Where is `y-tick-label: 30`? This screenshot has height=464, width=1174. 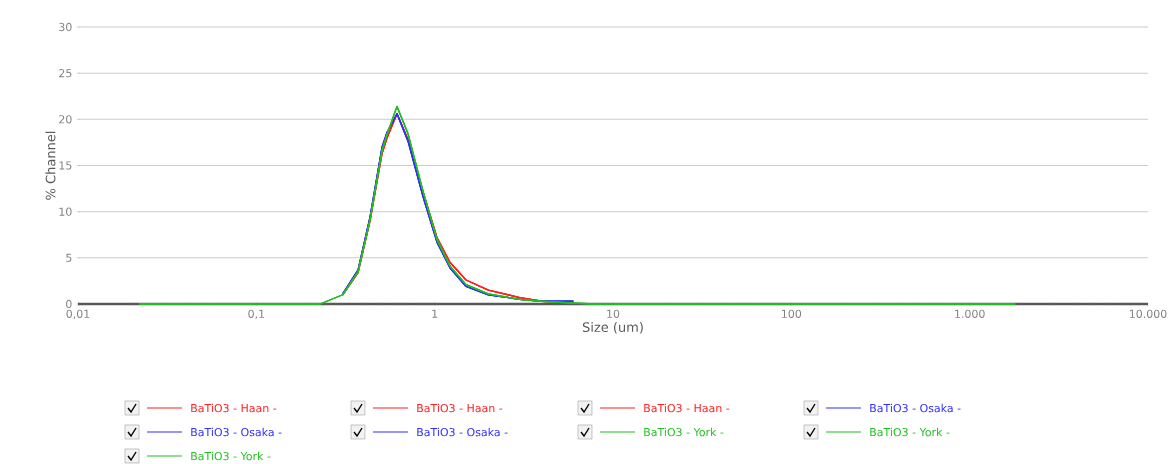
y-tick-label: 30 is located at coordinates (65, 27).